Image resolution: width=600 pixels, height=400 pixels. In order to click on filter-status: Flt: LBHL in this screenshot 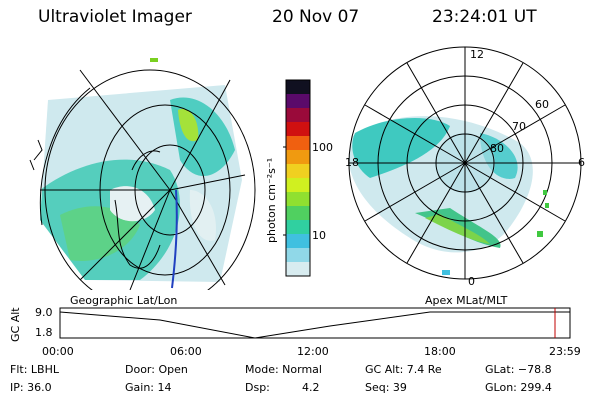, I will do `click(34, 369)`.